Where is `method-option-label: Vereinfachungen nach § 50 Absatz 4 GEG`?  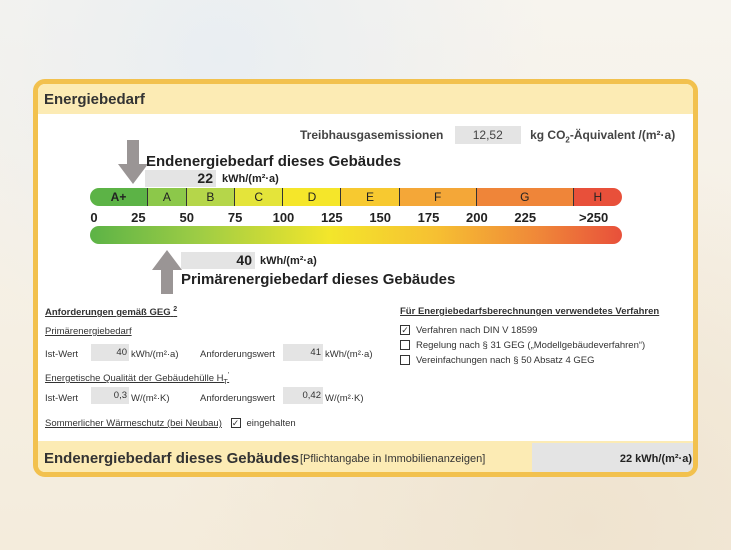
method-option-label: Vereinfachungen nach § 50 Absatz 4 GEG is located at coordinates (505, 360).